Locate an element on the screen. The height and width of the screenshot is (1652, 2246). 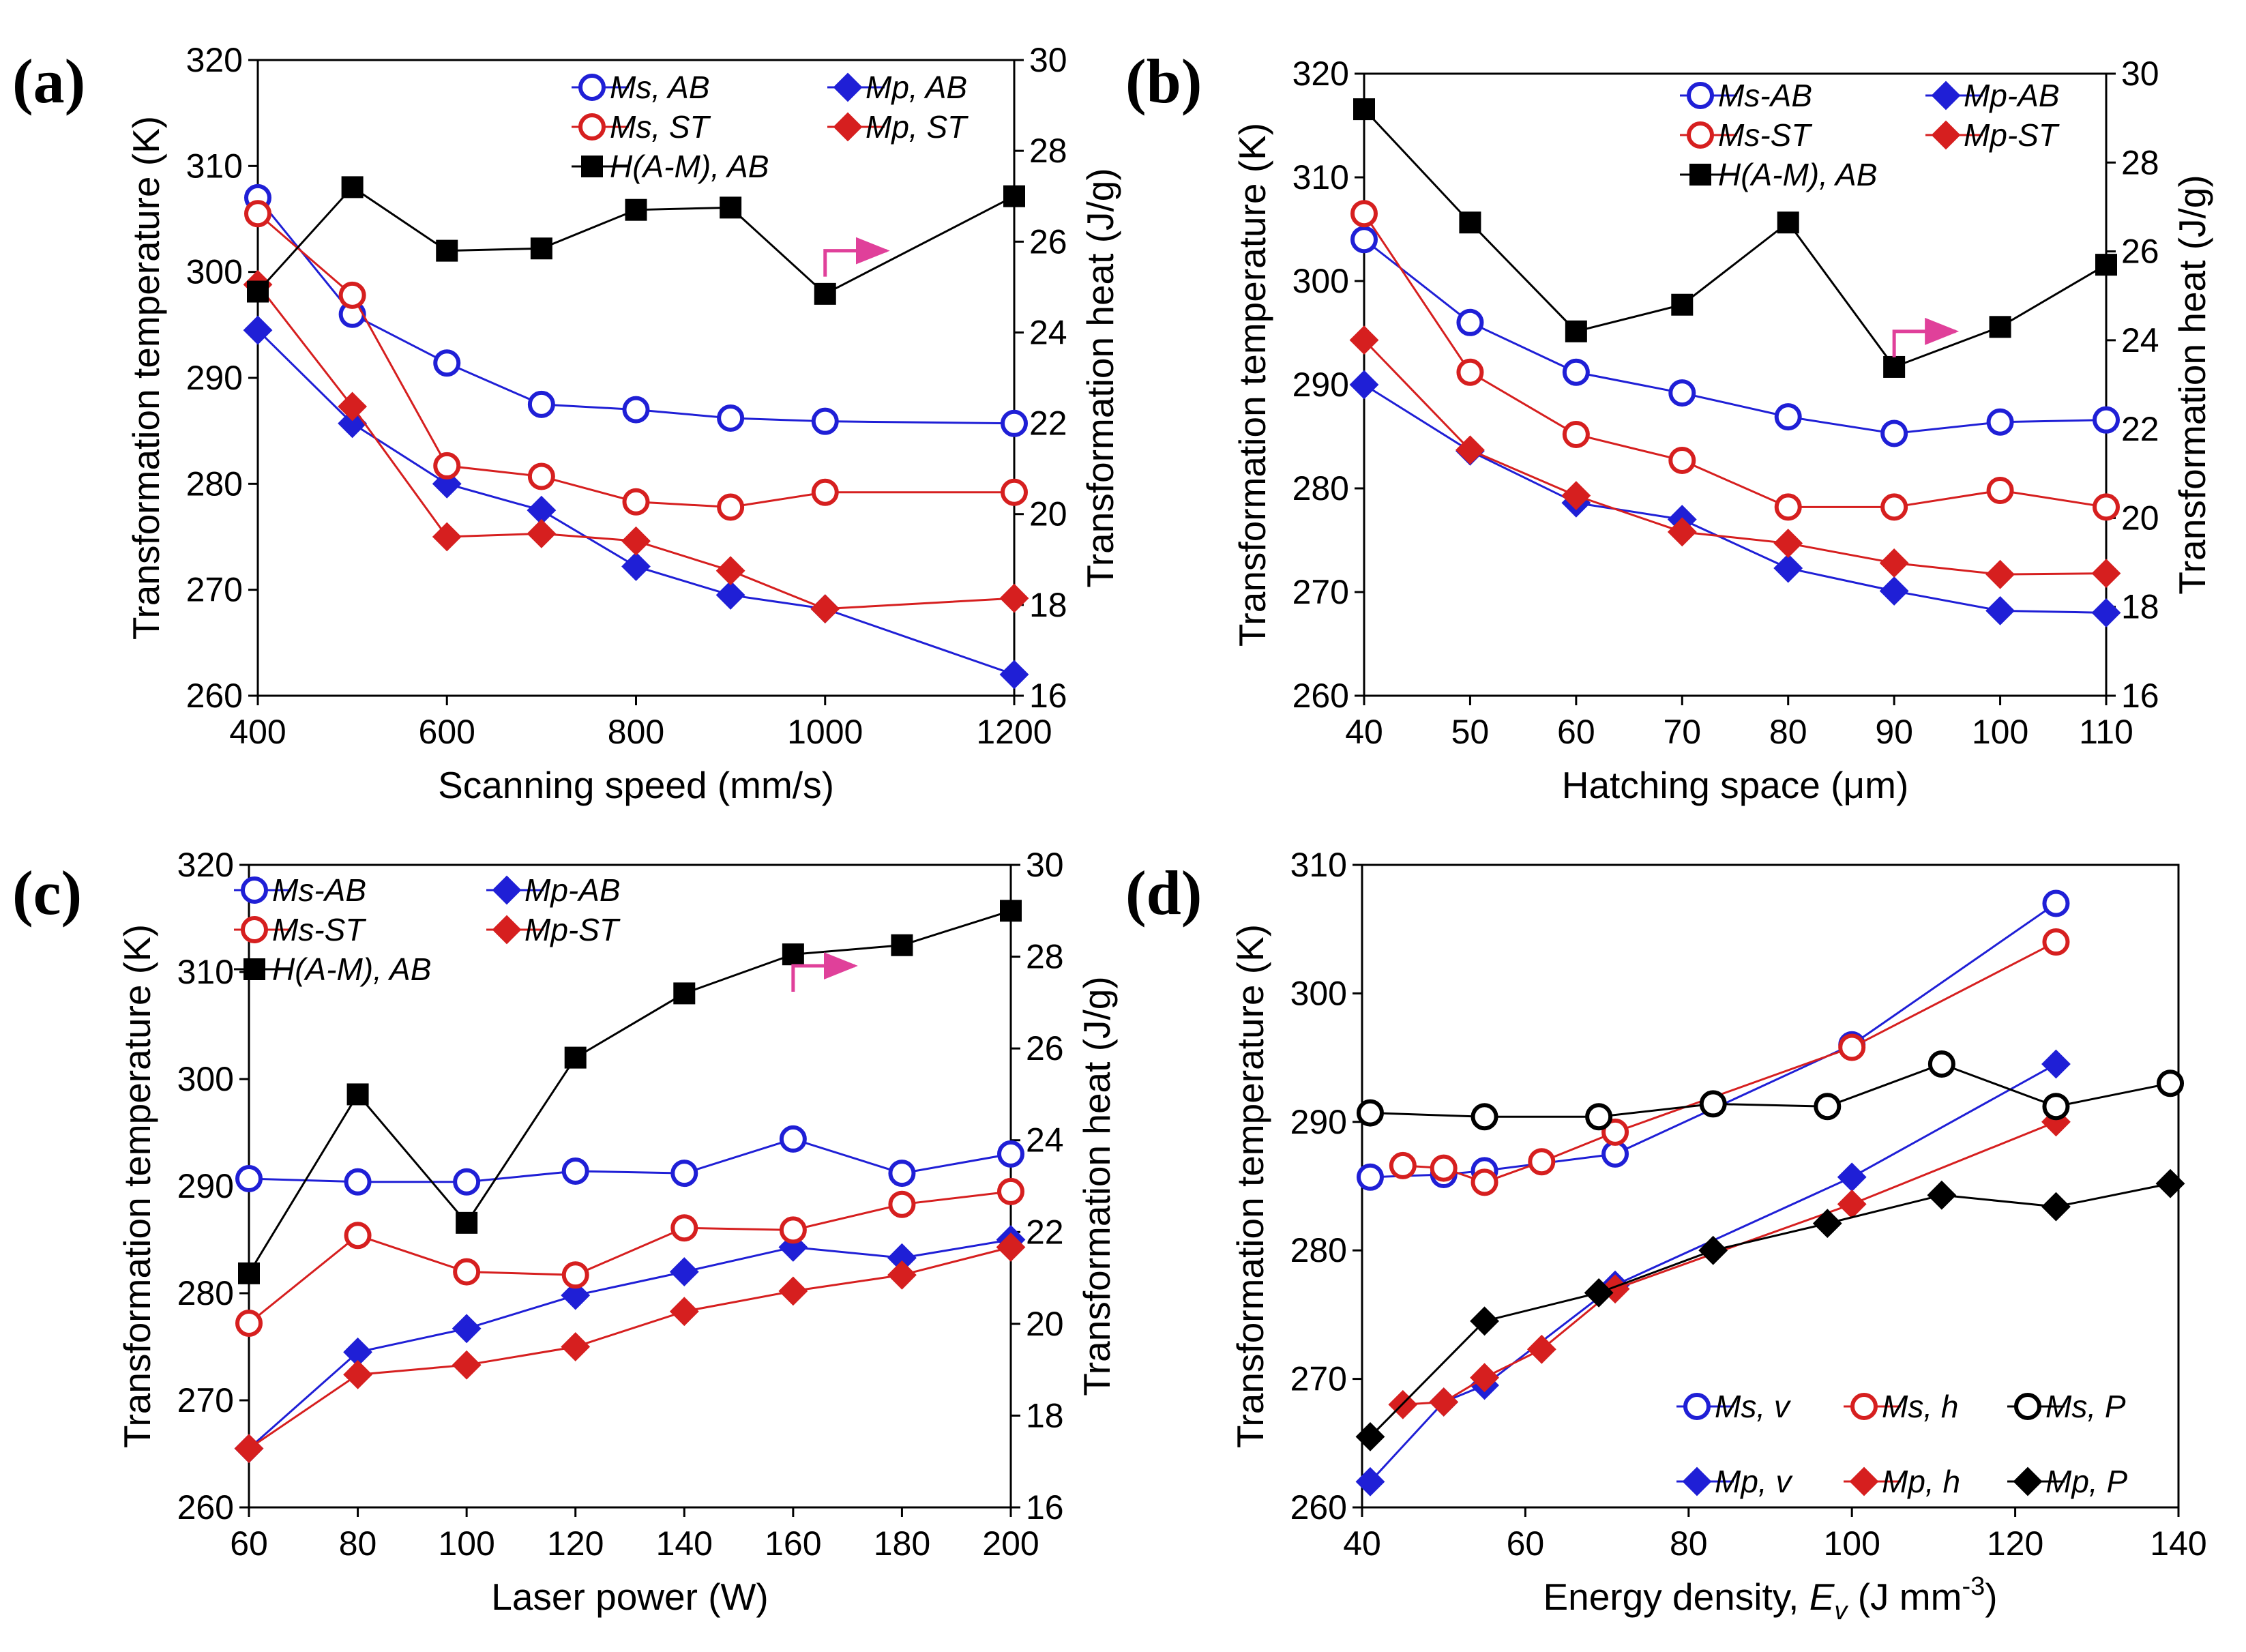
x-tick-label: 400 is located at coordinates (257, 732).